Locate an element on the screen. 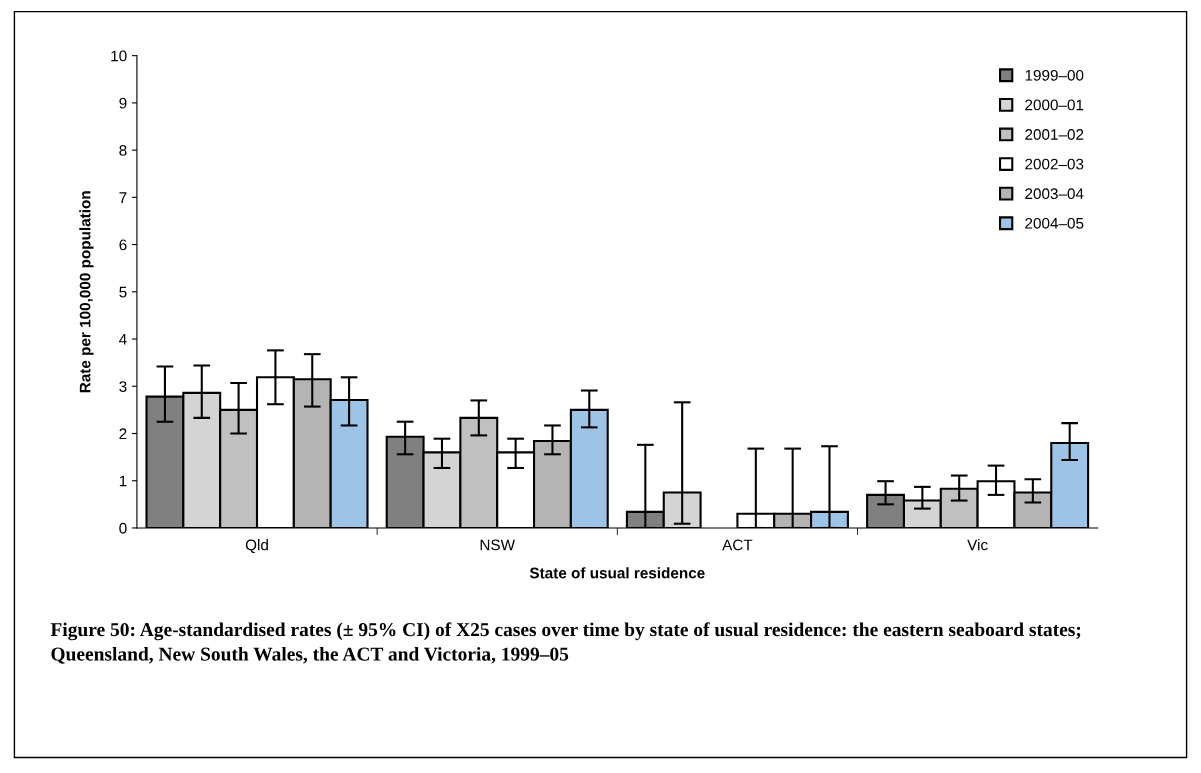  legend-label: 2003–04 is located at coordinates (1054, 194).